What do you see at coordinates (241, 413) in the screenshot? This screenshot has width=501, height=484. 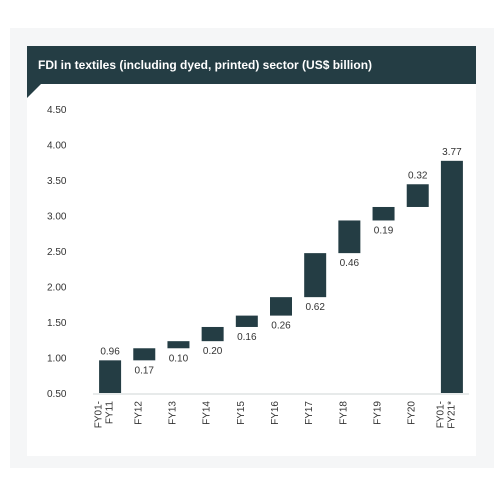 I see `category-label: FY15` at bounding box center [241, 413].